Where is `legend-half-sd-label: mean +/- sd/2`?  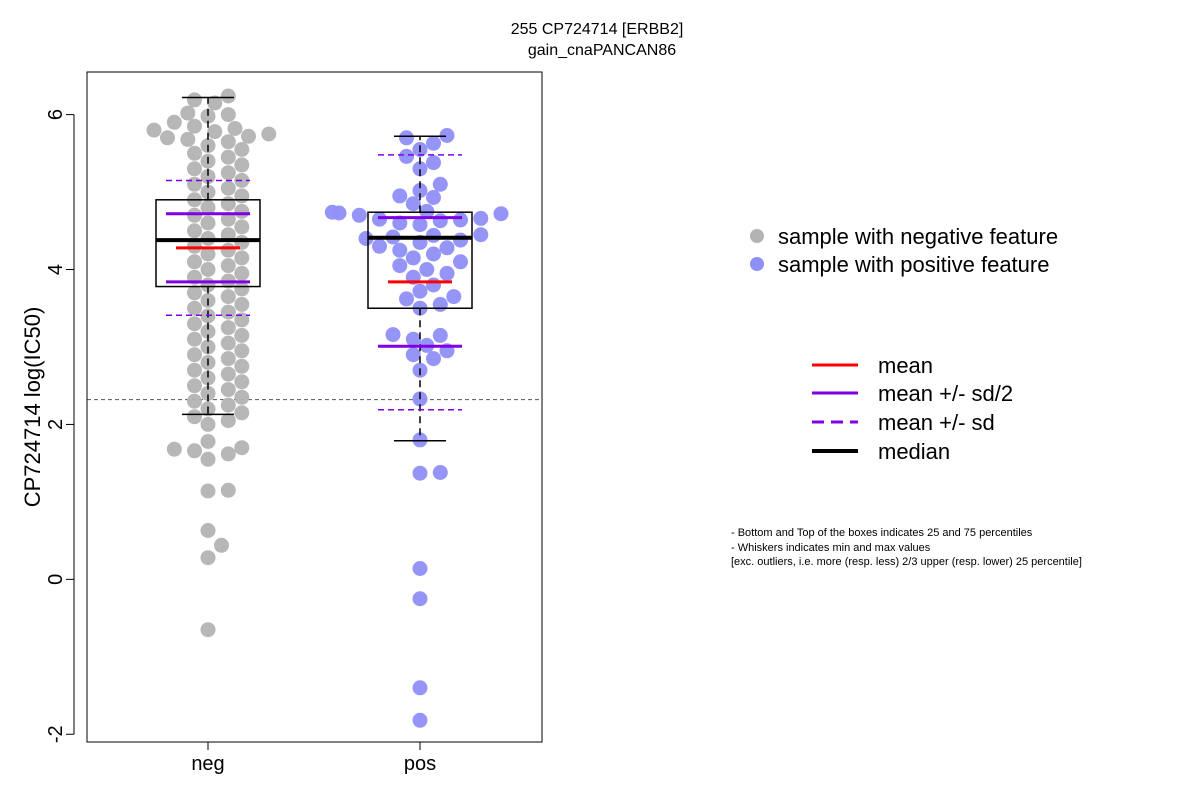 legend-half-sd-label: mean +/- sd/2 is located at coordinates (945, 393).